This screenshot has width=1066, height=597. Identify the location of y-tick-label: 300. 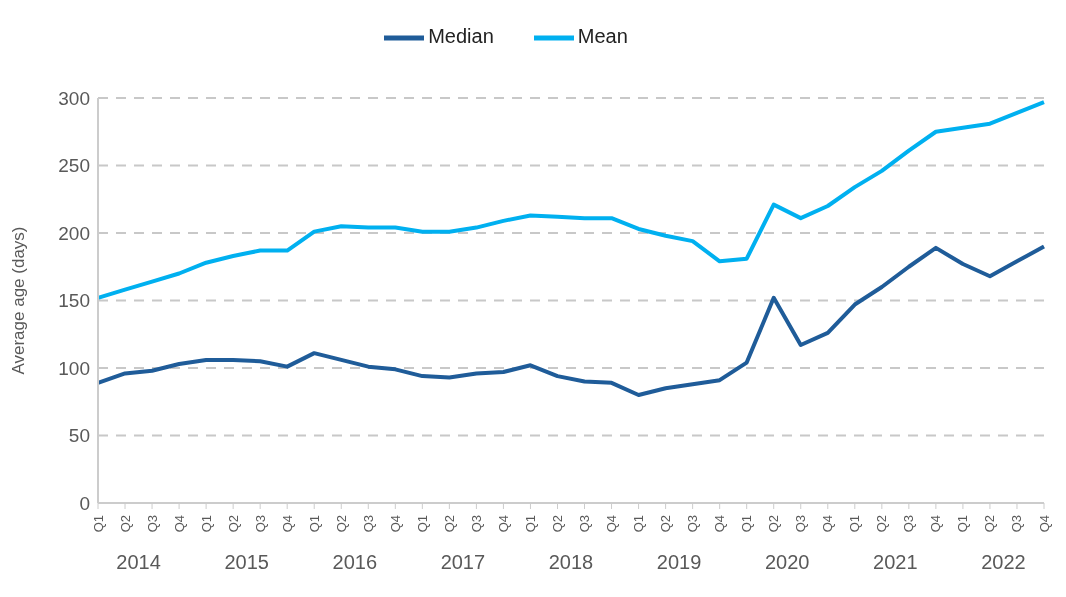
(74, 98).